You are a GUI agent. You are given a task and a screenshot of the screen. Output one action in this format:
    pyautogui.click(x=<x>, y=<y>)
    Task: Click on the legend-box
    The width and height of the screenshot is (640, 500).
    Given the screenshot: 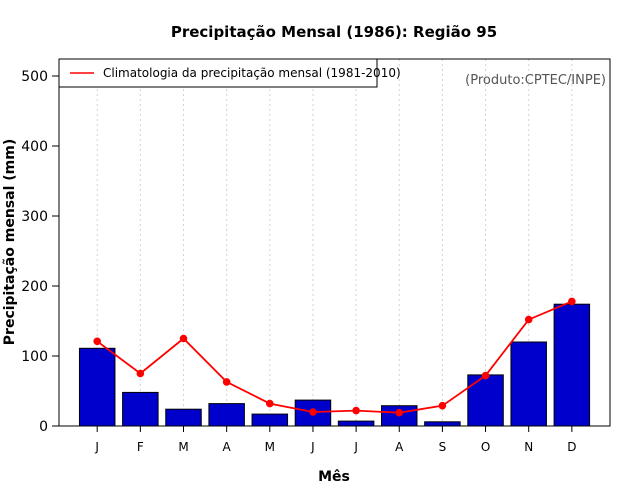 What is the action you would take?
    pyautogui.click(x=218, y=73)
    